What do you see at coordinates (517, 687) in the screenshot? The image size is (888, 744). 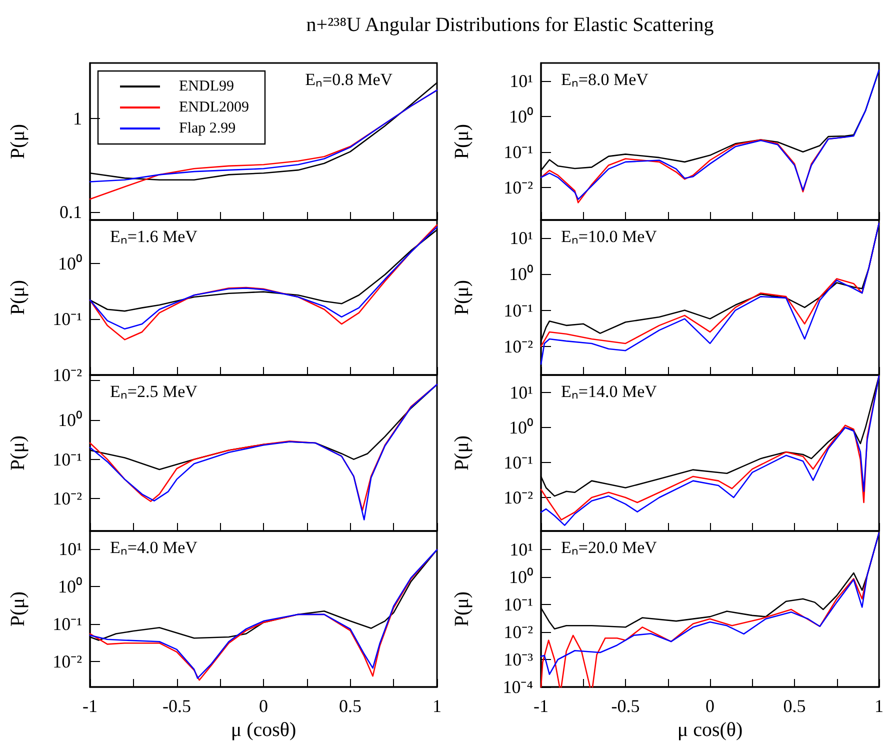 I see `y-tick-label: 10⁻⁴` at bounding box center [517, 687].